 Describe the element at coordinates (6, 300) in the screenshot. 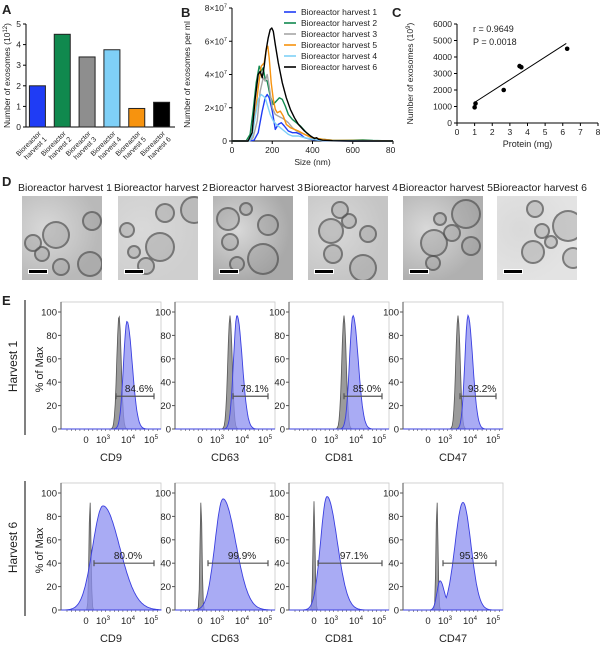

I see `panel-label-e: E` at that location.